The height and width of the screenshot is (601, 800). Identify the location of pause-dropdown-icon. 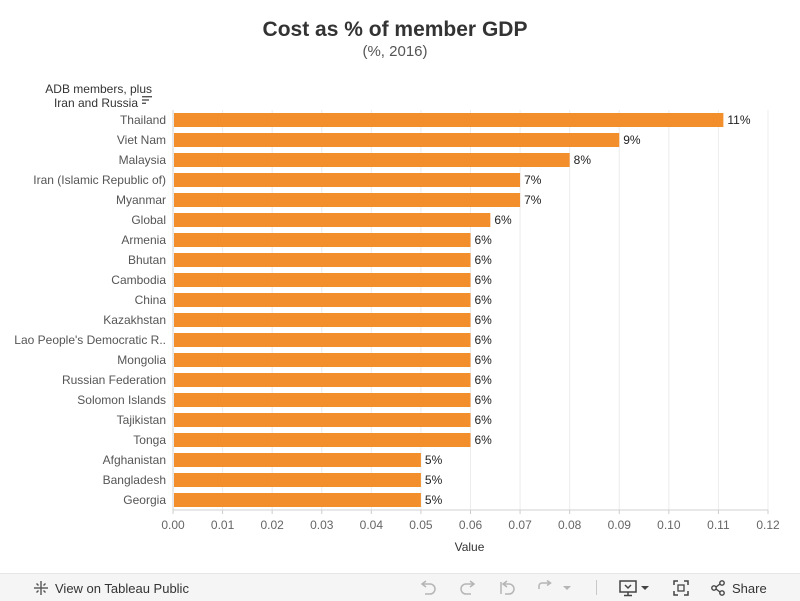
(567, 588).